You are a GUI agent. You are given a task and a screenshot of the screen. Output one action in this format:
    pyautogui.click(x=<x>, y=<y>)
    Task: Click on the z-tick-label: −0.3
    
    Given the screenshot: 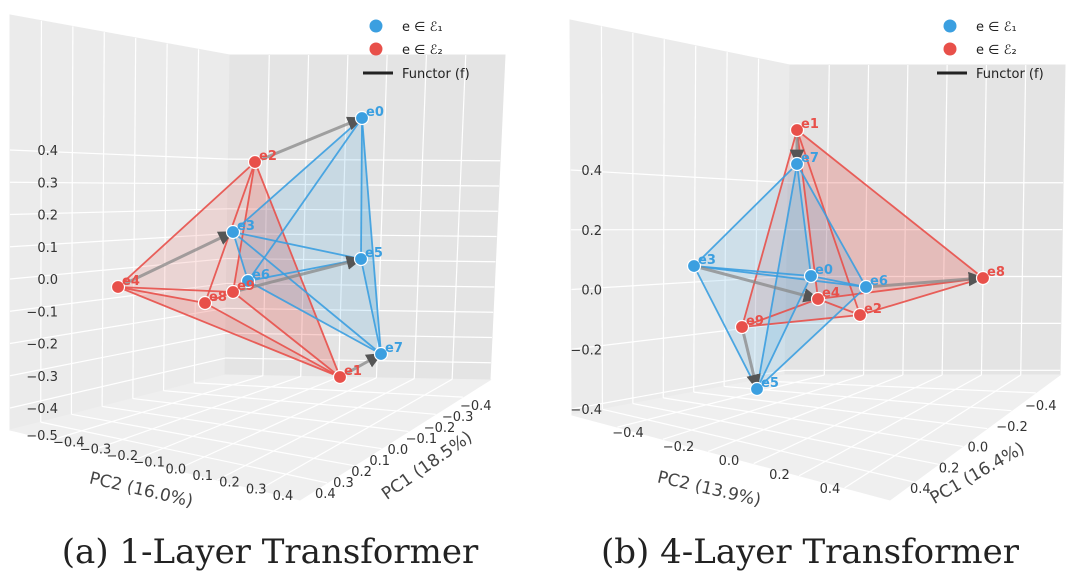 What is the action you would take?
    pyautogui.click(x=42, y=377)
    